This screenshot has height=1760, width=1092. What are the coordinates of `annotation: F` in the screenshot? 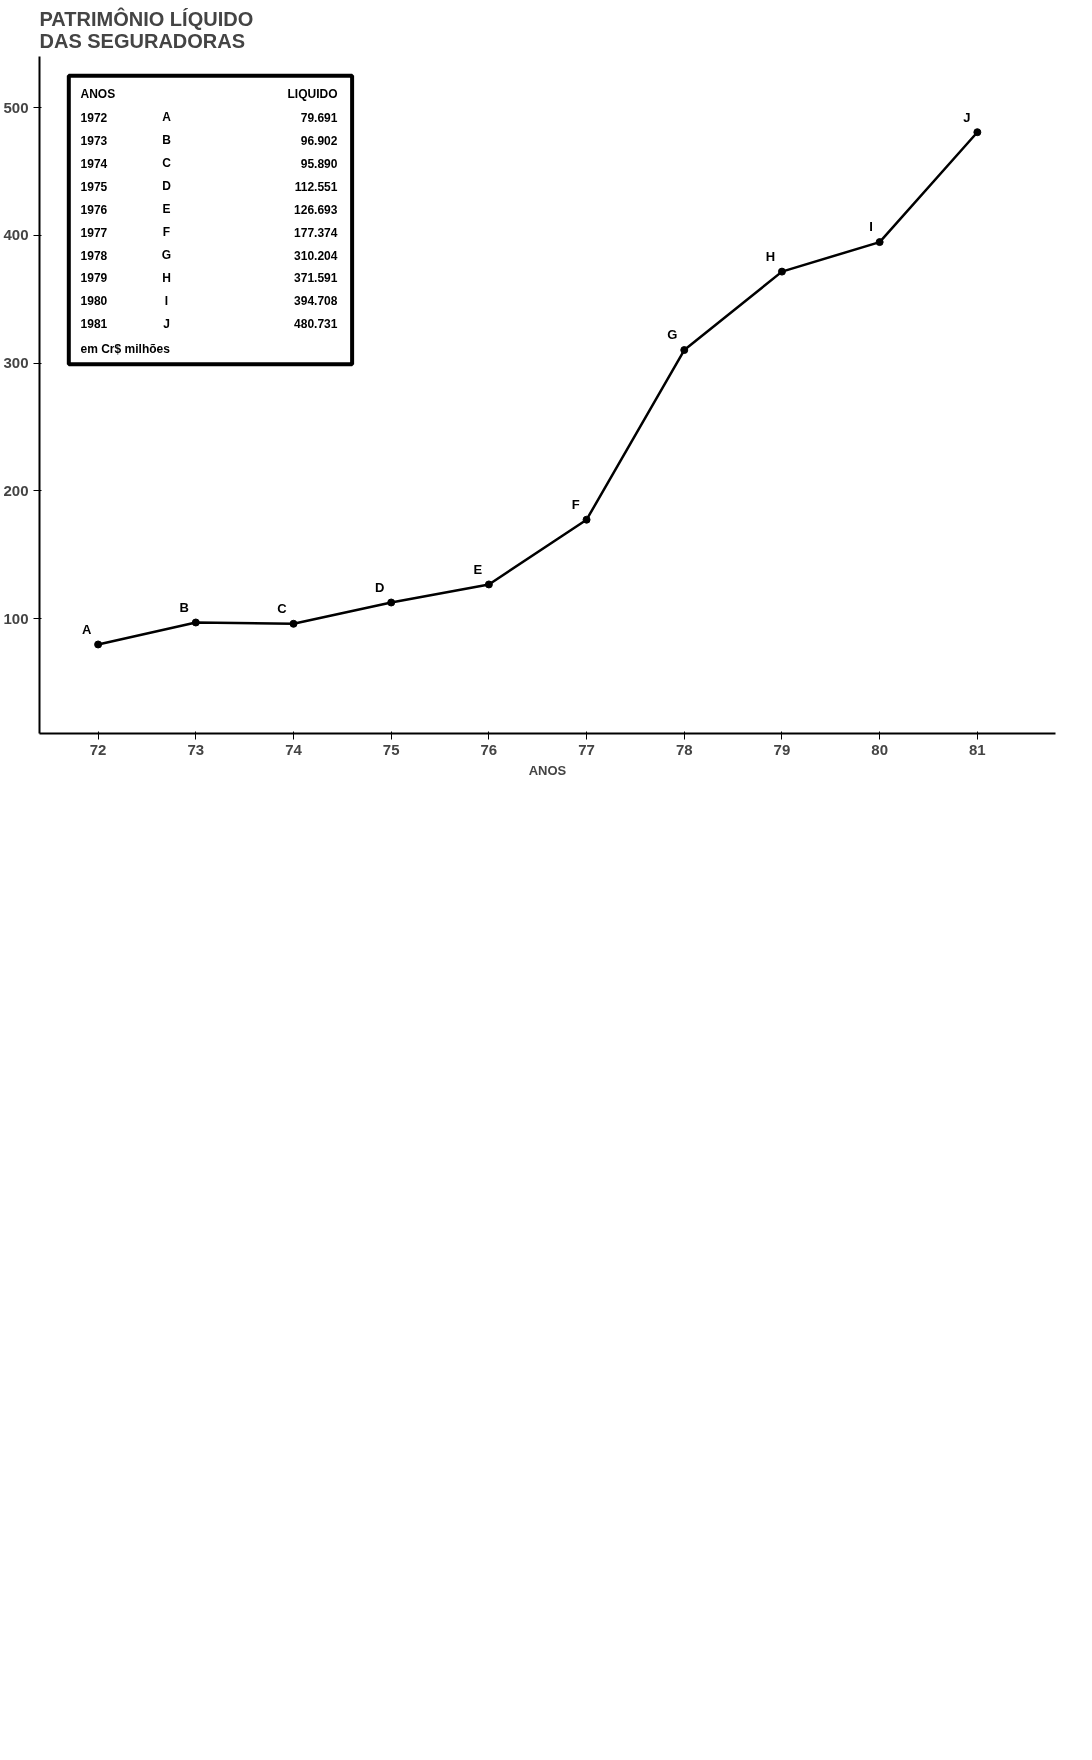 It's located at (575, 505).